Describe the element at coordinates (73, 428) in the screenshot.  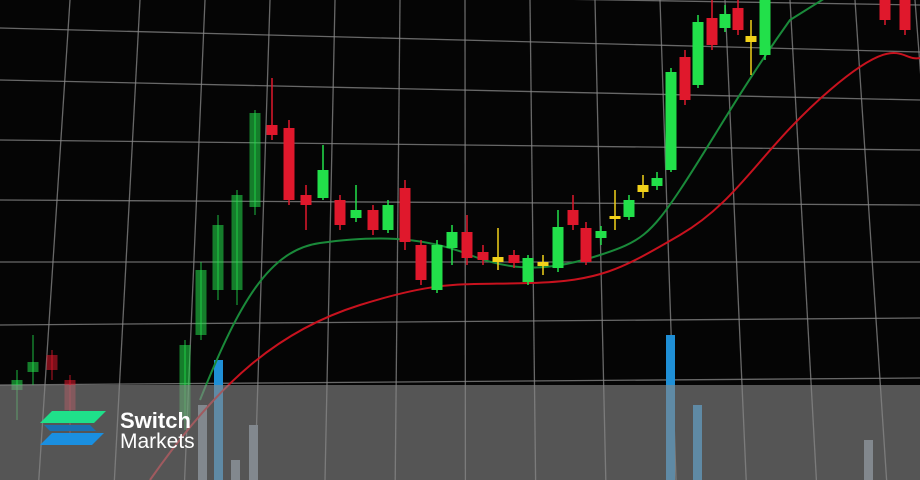
I see `logo-mark-icon` at that location.